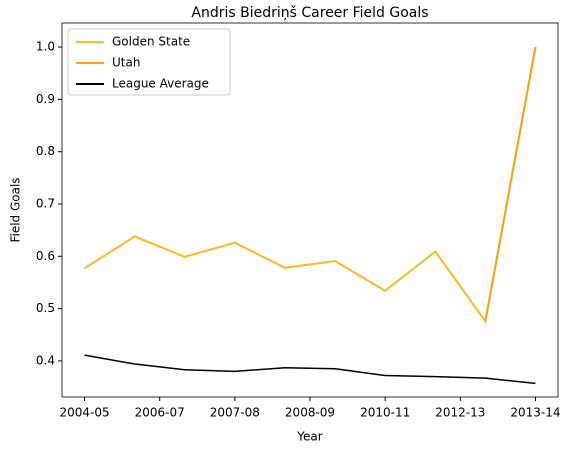 The height and width of the screenshot is (458, 573). Describe the element at coordinates (45, 360) in the screenshot. I see `y-tick-label: 0.4` at that location.